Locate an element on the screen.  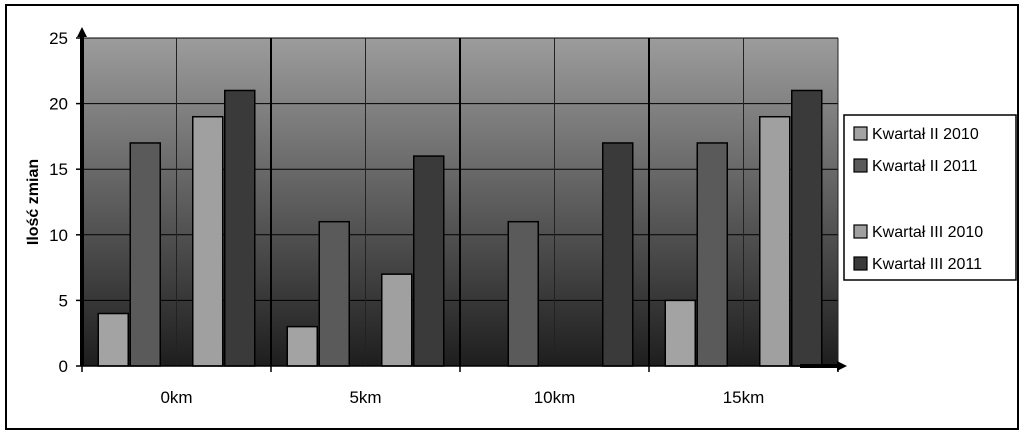
bar-4-0km is located at coordinates (240, 228).